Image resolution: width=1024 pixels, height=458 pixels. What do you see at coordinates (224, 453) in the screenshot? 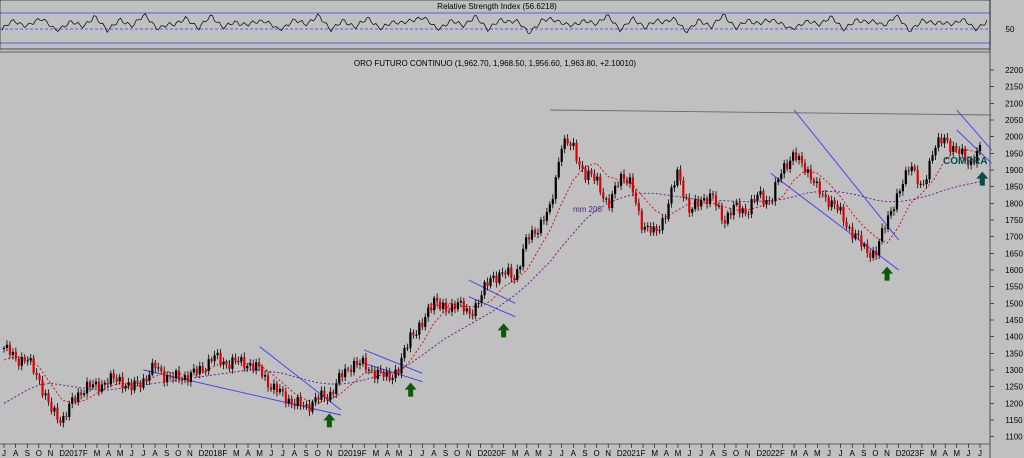
I see `x-tick-label: F` at bounding box center [224, 453].